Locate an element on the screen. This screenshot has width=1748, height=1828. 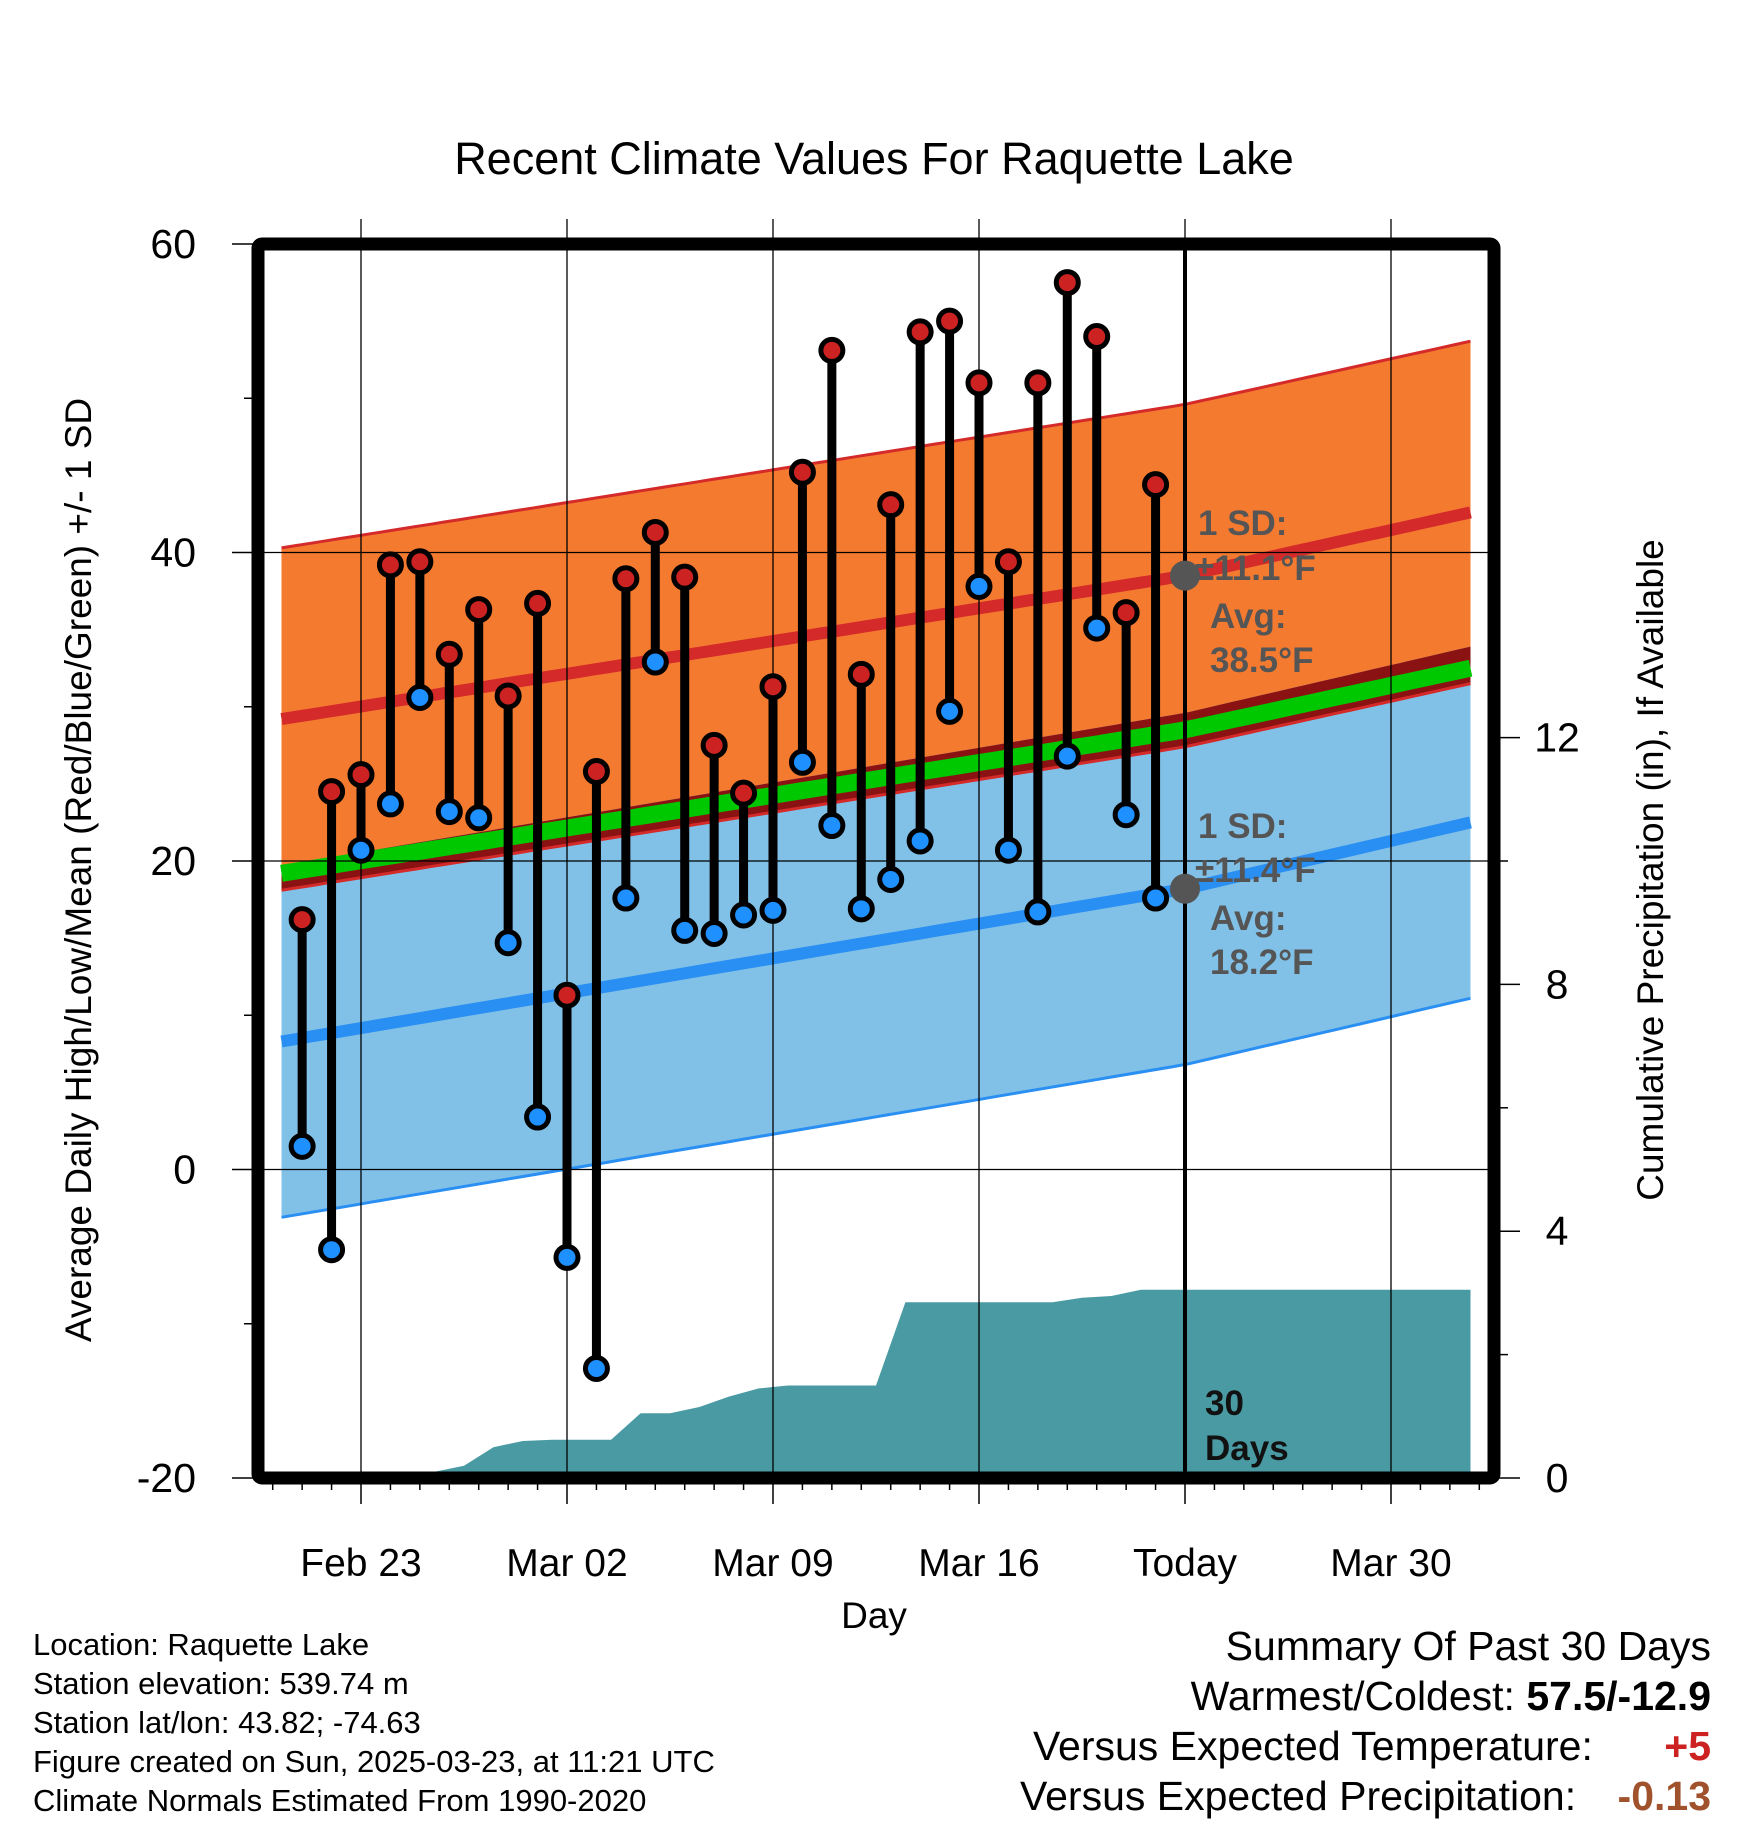
low-sd-label: 1 SD: is located at coordinates (1242, 826).